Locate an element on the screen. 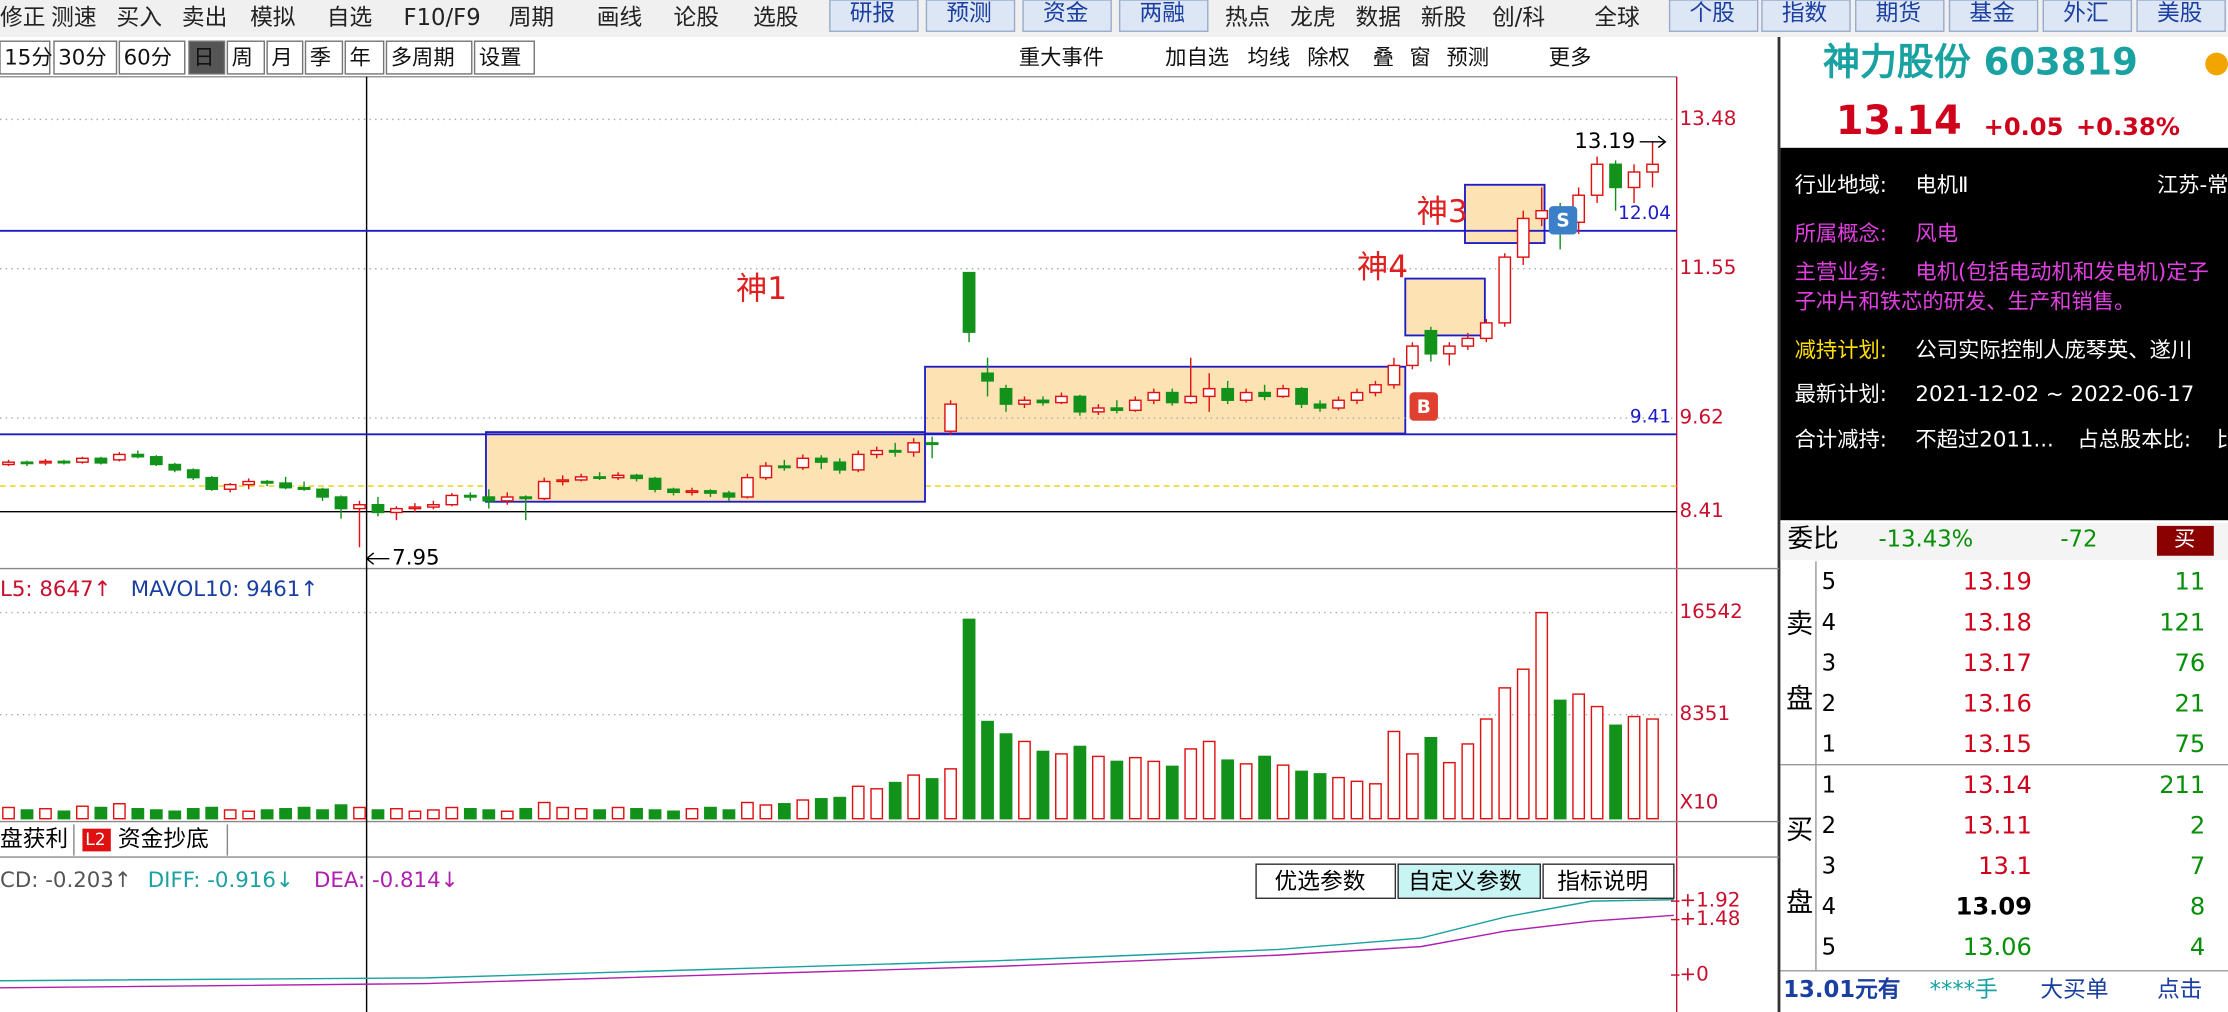 Image resolution: width=2228 pixels, height=1012 pixels. menu-button-label: 基金 is located at coordinates (1992, 14).